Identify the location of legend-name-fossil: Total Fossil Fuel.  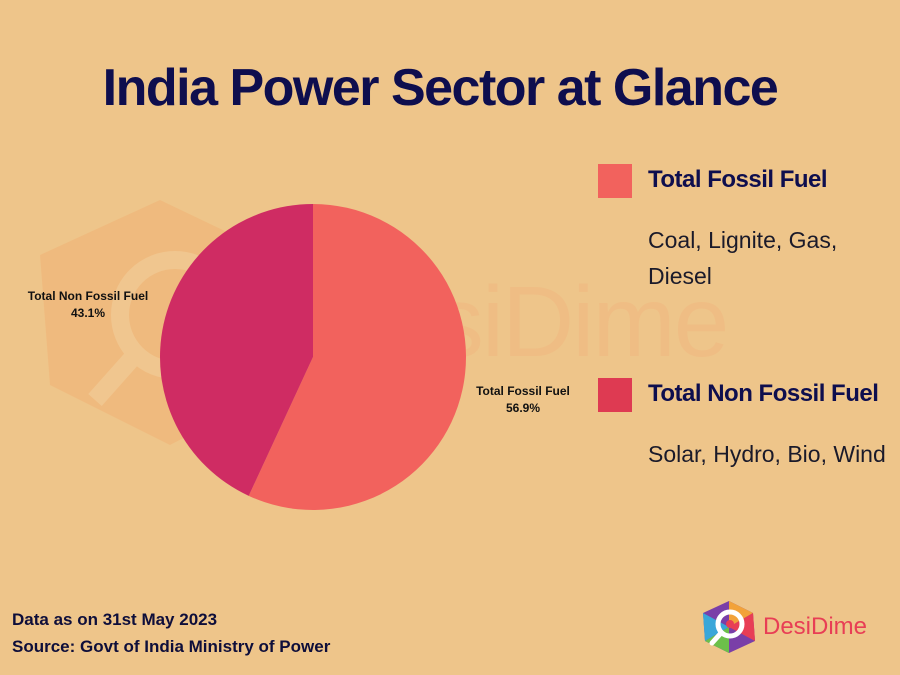
(738, 179).